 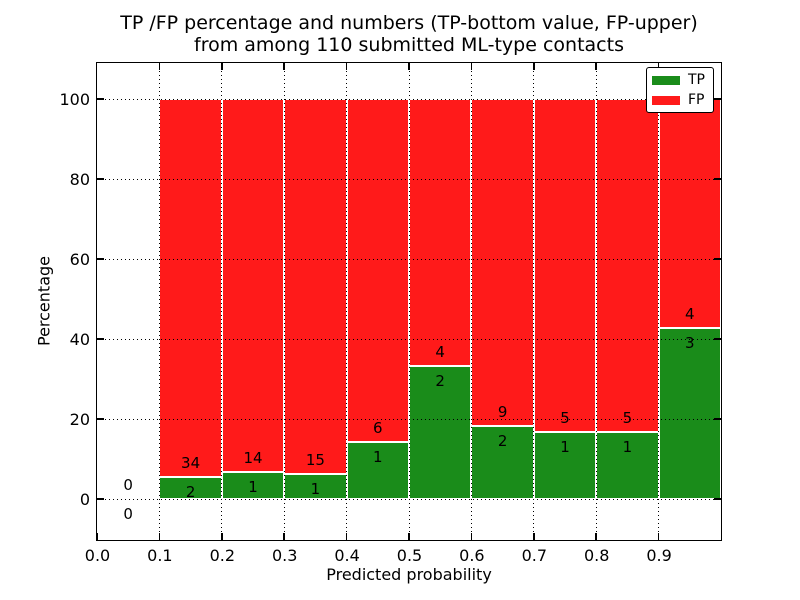 What do you see at coordinates (596, 536) in the screenshot?
I see `x-tick-bottom-0.8` at bounding box center [596, 536].